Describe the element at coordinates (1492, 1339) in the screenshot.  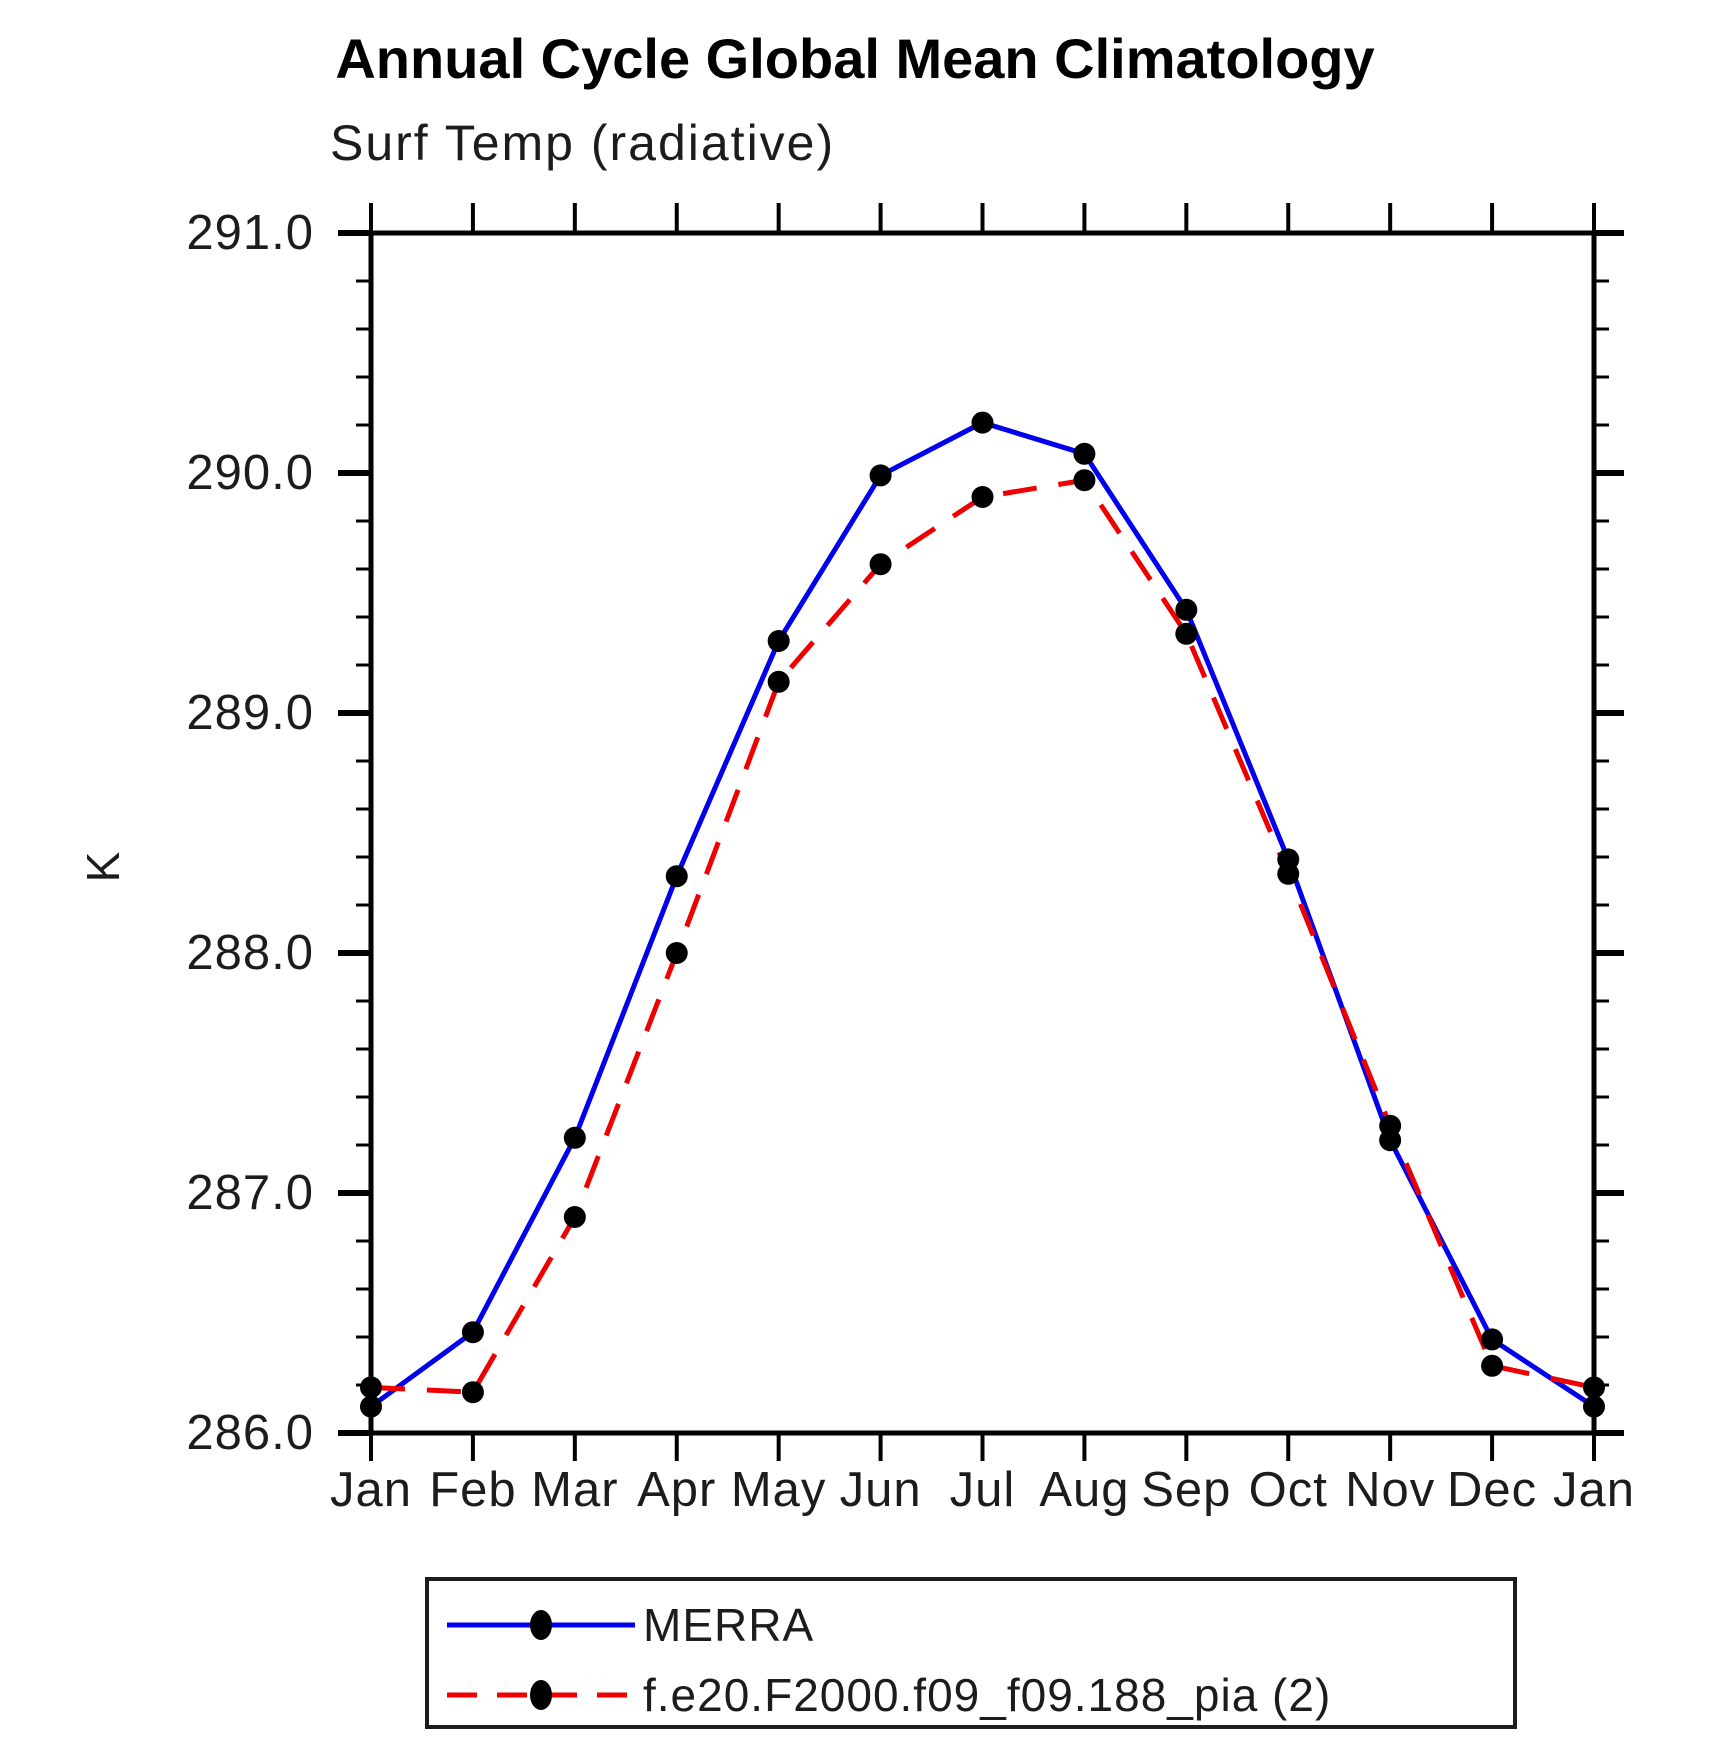
I see `data-point-series0-Dec` at that location.